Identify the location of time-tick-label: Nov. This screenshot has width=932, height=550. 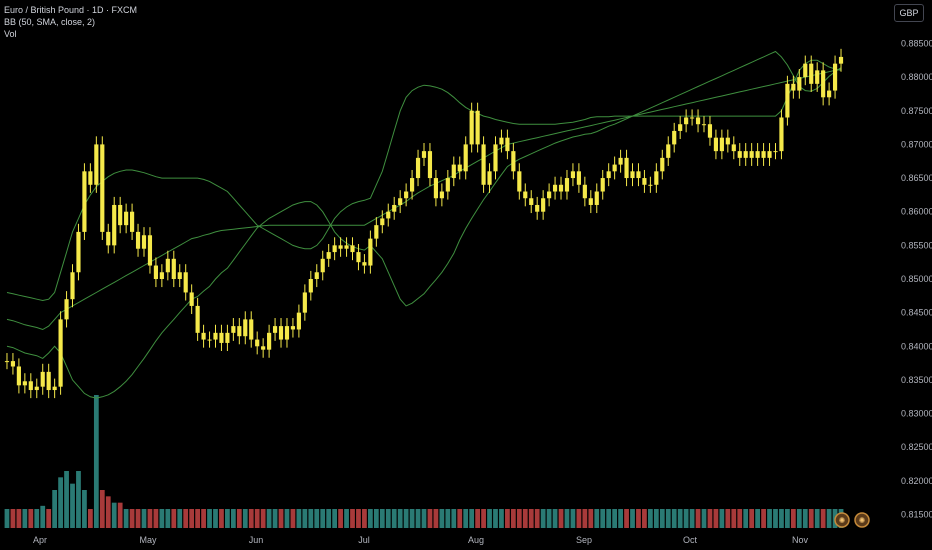
(800, 540).